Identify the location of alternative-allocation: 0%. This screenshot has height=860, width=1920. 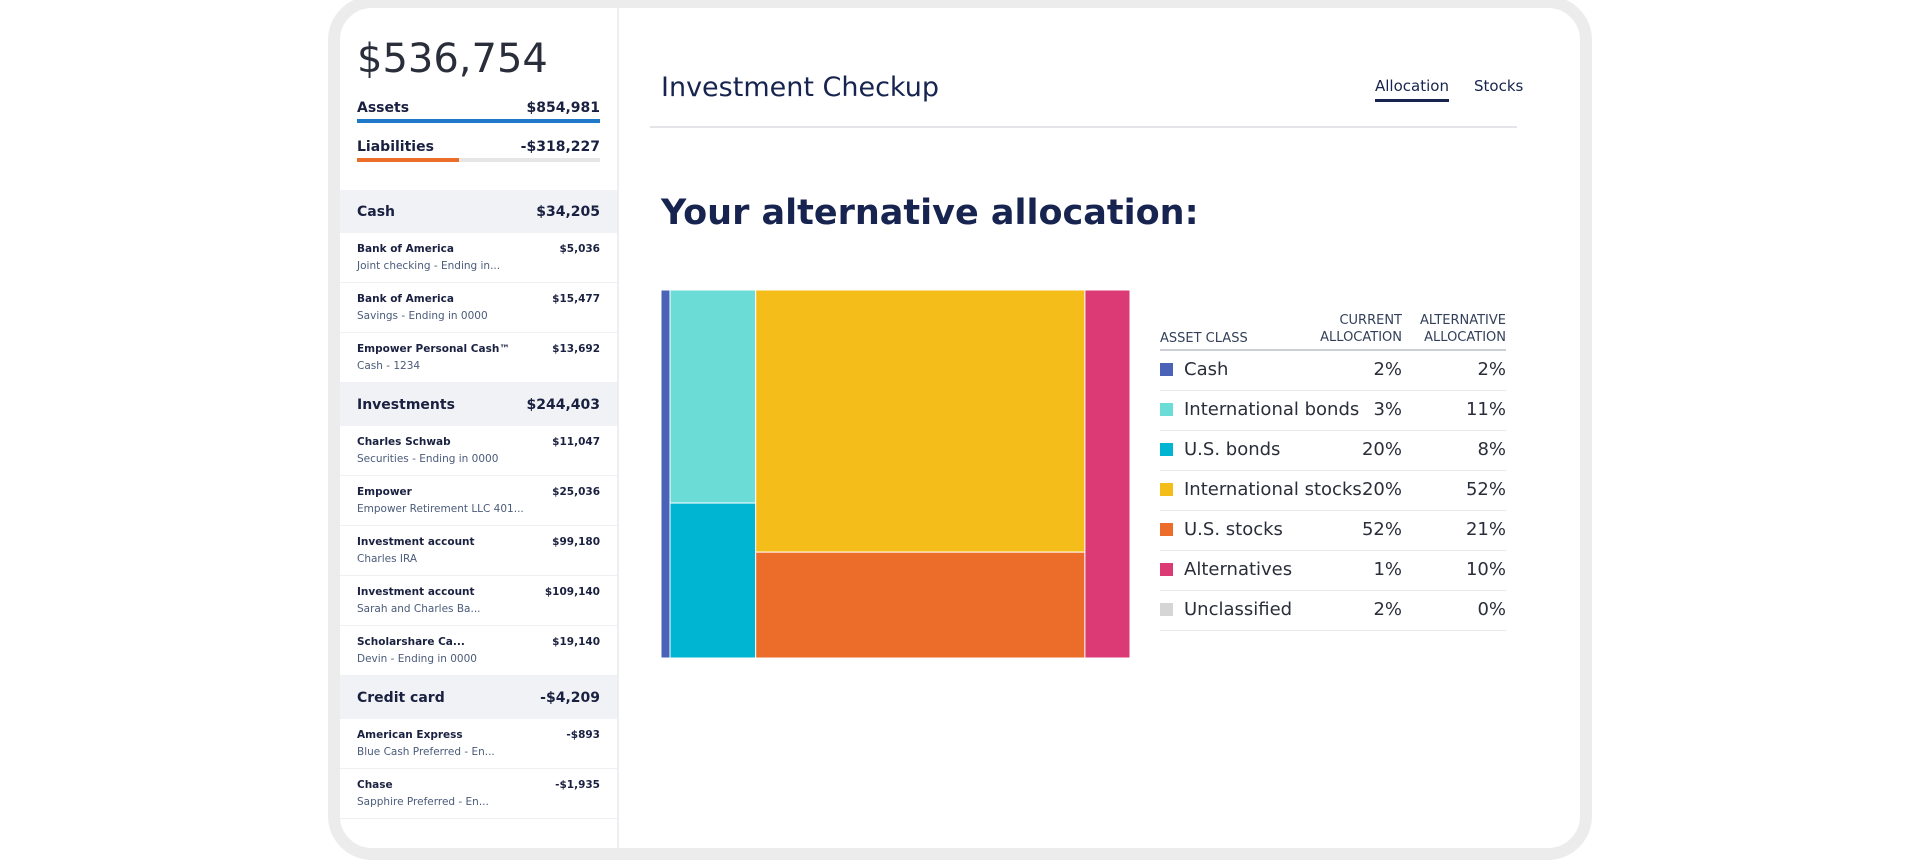
(1491, 609).